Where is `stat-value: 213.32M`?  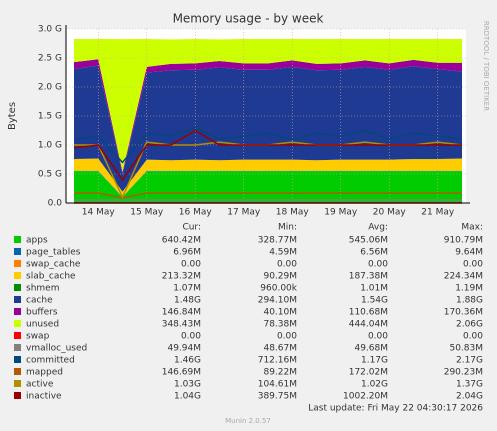
stat-value: 213.32M is located at coordinates (181, 277).